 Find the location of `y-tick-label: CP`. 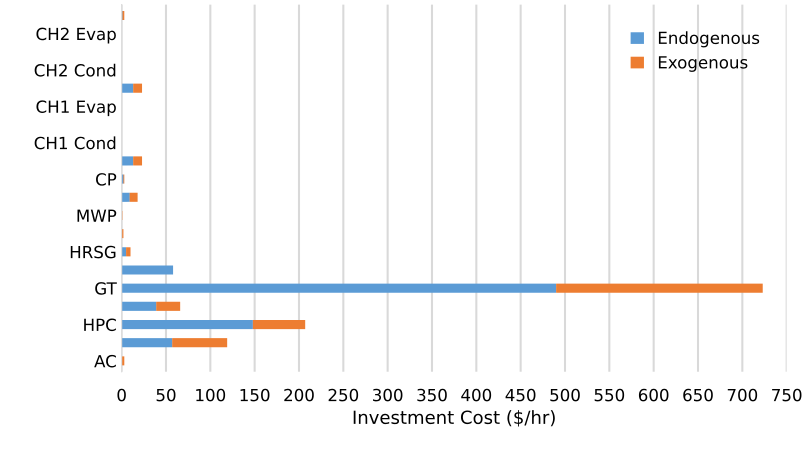

y-tick-label: CP is located at coordinates (106, 179).